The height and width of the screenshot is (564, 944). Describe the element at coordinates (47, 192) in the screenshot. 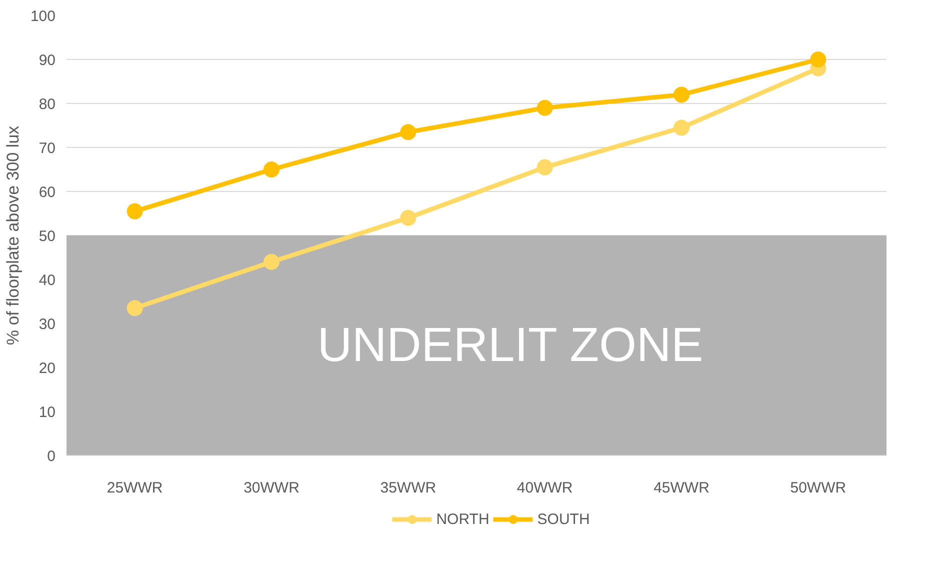

I see `y-tick-label: 60` at that location.